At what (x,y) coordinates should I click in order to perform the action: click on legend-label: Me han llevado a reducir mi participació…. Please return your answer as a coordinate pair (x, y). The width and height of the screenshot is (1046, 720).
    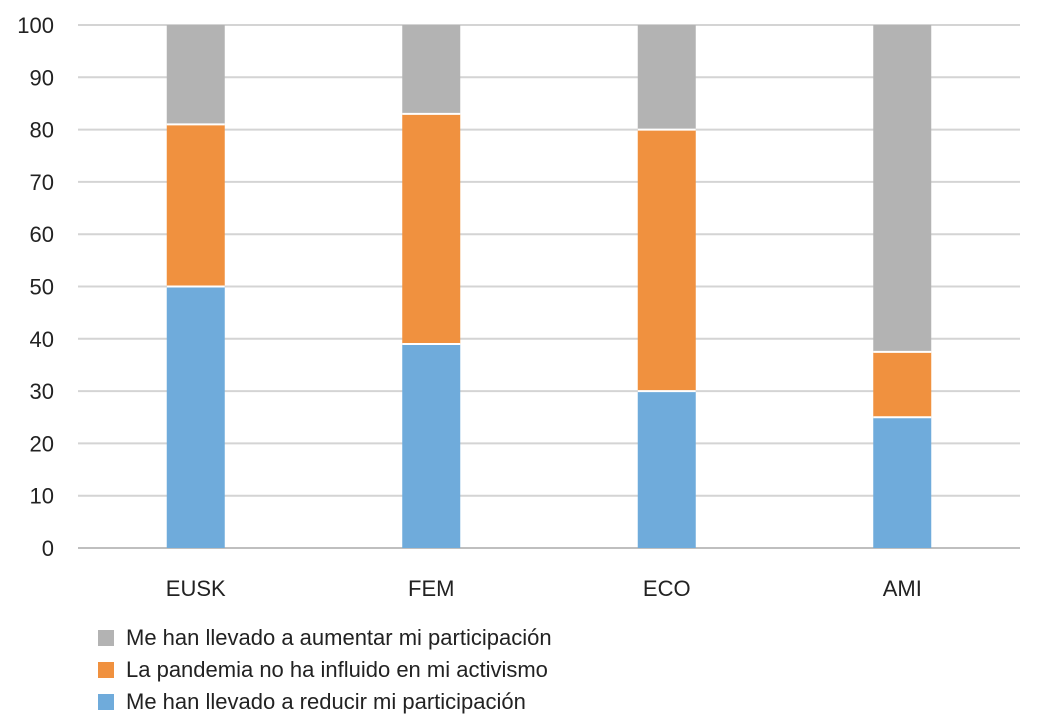
    Looking at the image, I should click on (326, 701).